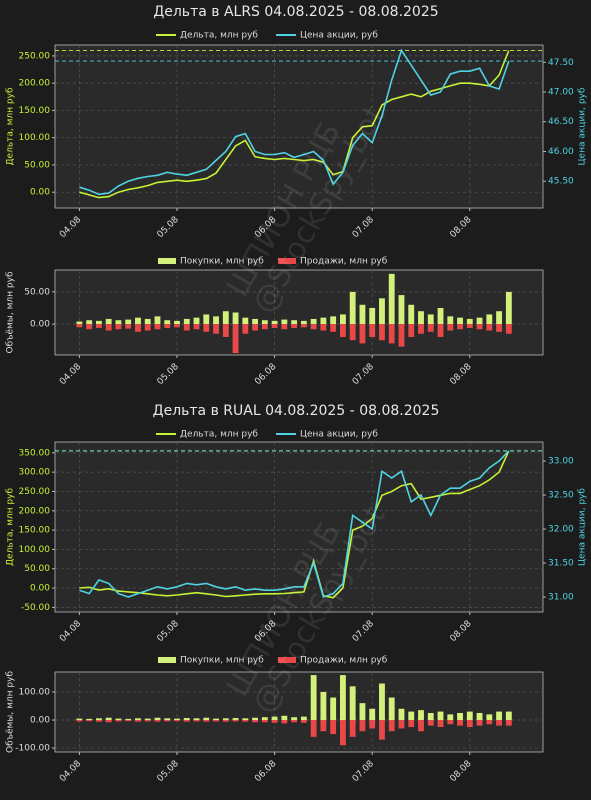  Describe the element at coordinates (561, 92) in the screenshot. I see `y2-tick-label: 47.00` at that location.